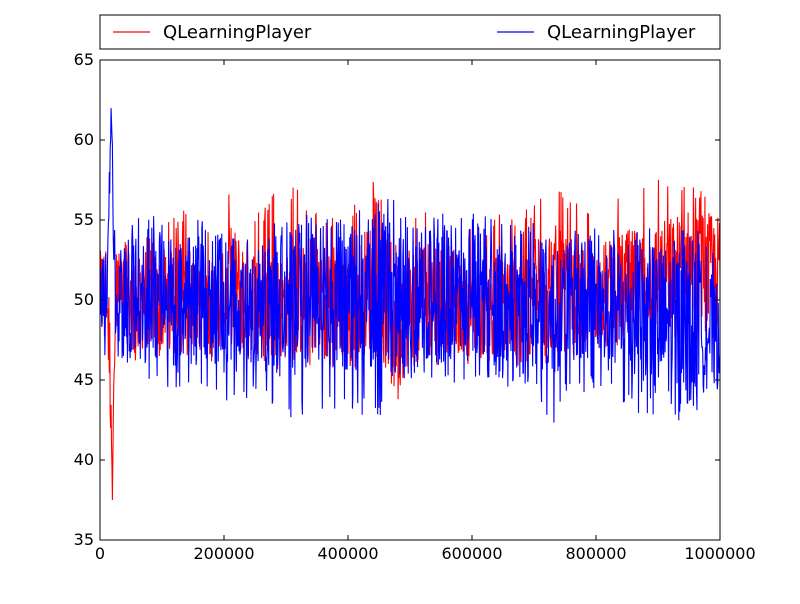 The image size is (800, 604). I want to click on x-tick-label: 400000, so click(347, 553).